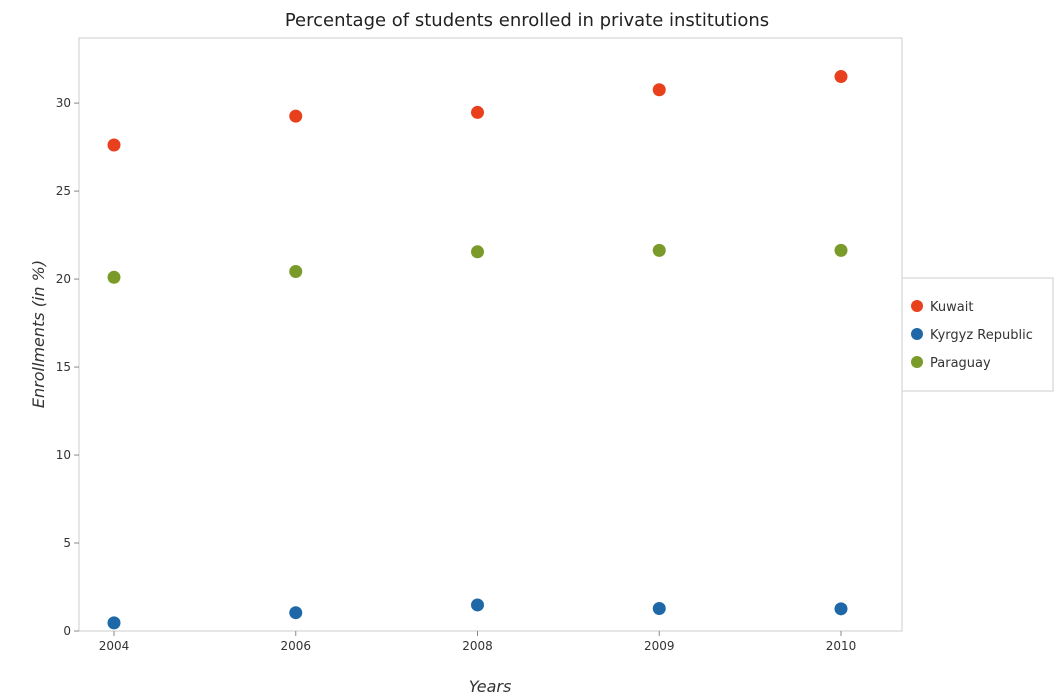 Image resolution: width=1054 pixels, height=700 pixels. What do you see at coordinates (477, 646) in the screenshot?
I see `x-tick-label: 2008` at bounding box center [477, 646].